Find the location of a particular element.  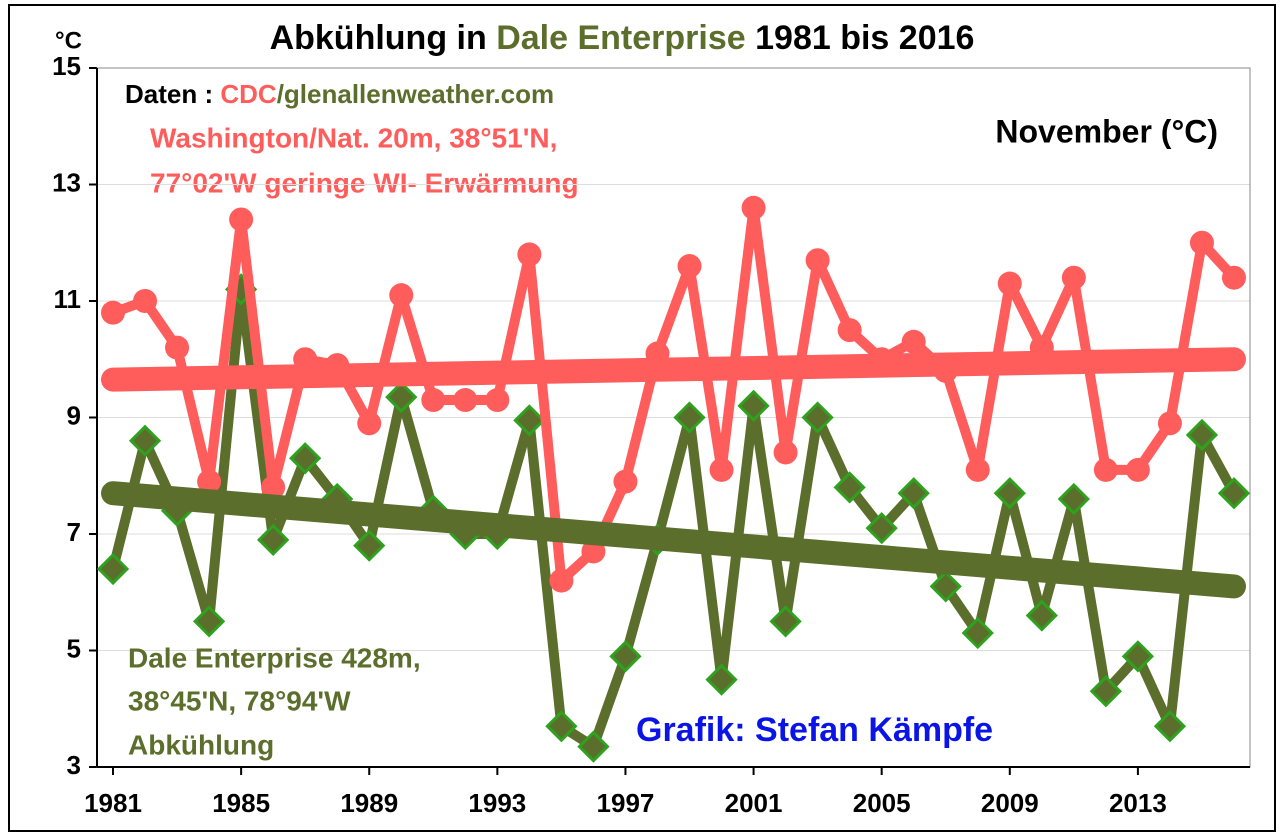

y-unit: °C is located at coordinates (68, 40).